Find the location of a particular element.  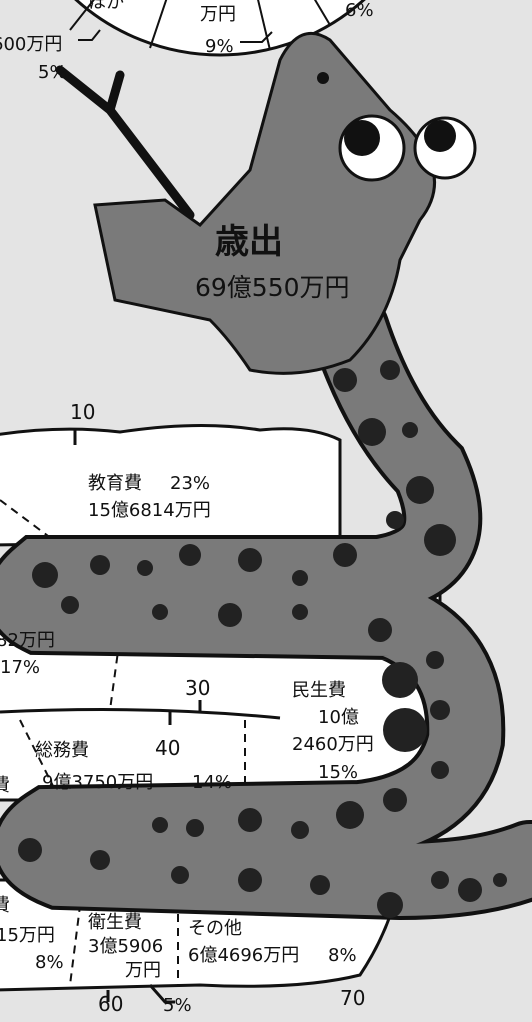

edge-label: 17% is located at coordinates (20, 667).